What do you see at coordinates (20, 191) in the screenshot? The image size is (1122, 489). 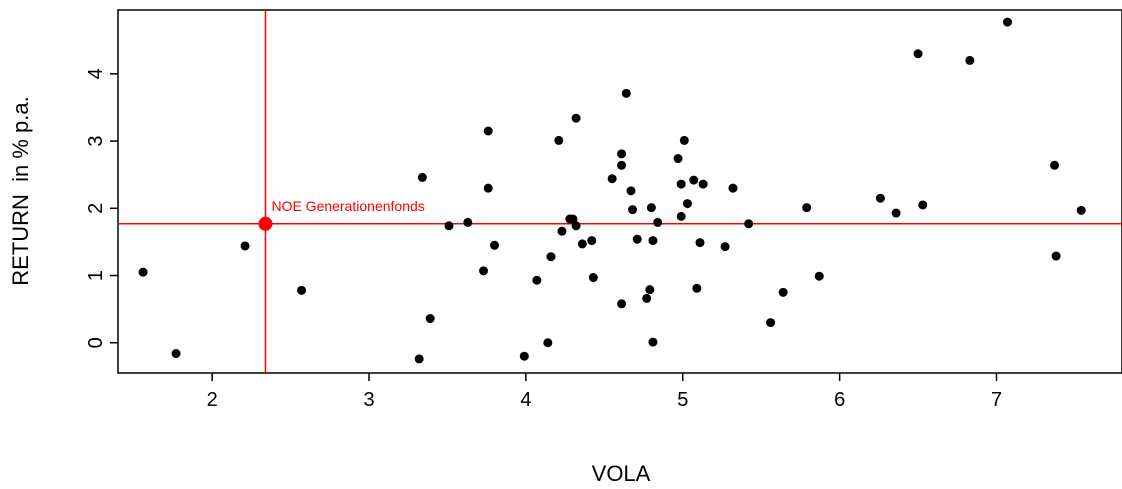 I see `y-axis-label: RETURN in % p.a.` at bounding box center [20, 191].